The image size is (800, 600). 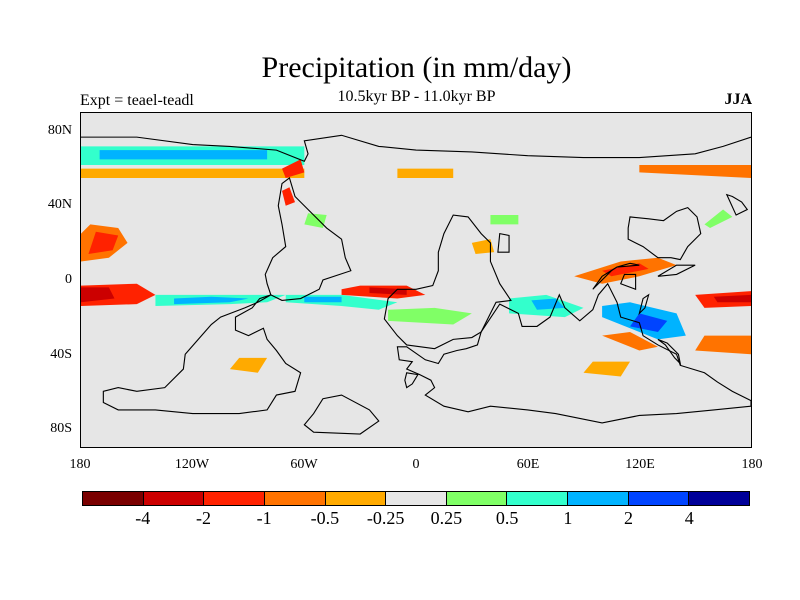 What do you see at coordinates (416, 67) in the screenshot?
I see `plot-title: Precipitation (in mm/day)` at bounding box center [416, 67].